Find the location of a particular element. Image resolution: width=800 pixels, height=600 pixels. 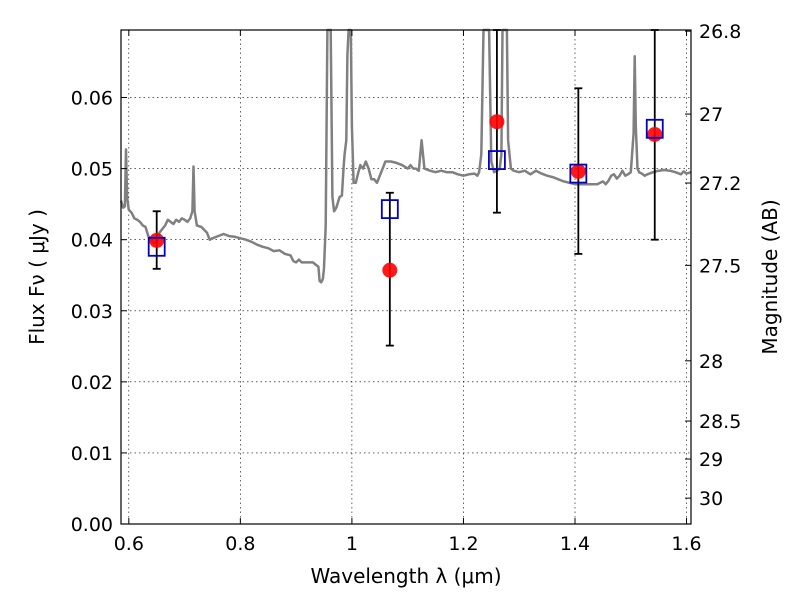

y-tick-label: 0.02 is located at coordinates (92, 383).